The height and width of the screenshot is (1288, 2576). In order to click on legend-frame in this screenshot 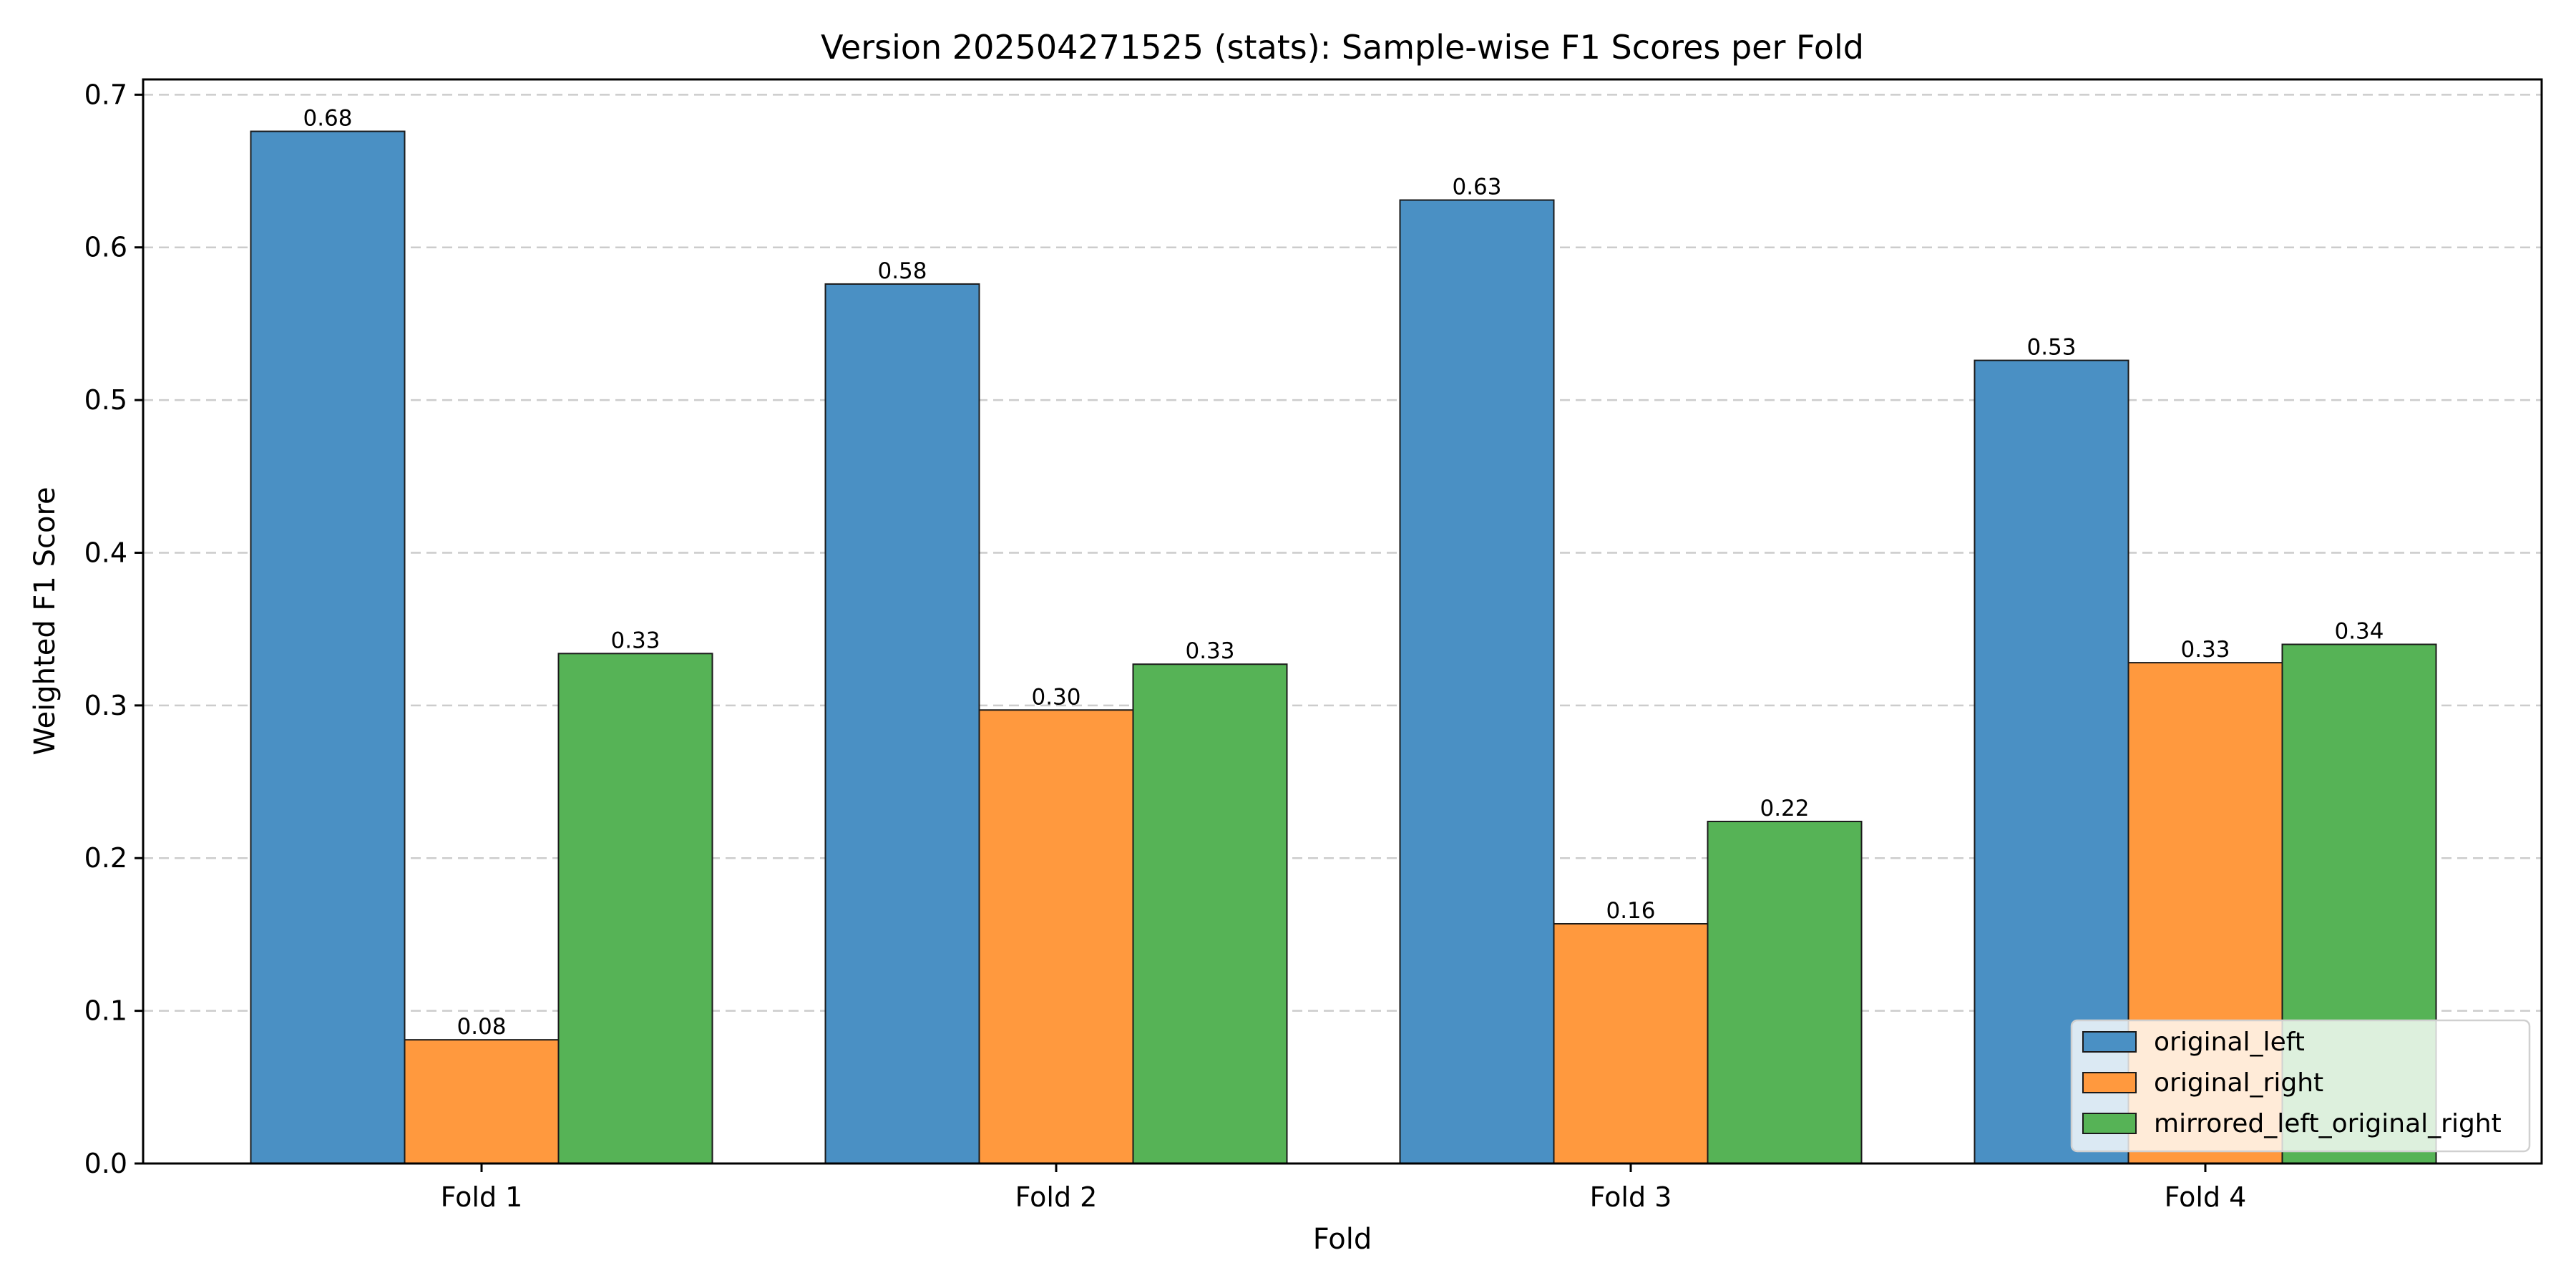, I will do `click(2300, 1086)`.